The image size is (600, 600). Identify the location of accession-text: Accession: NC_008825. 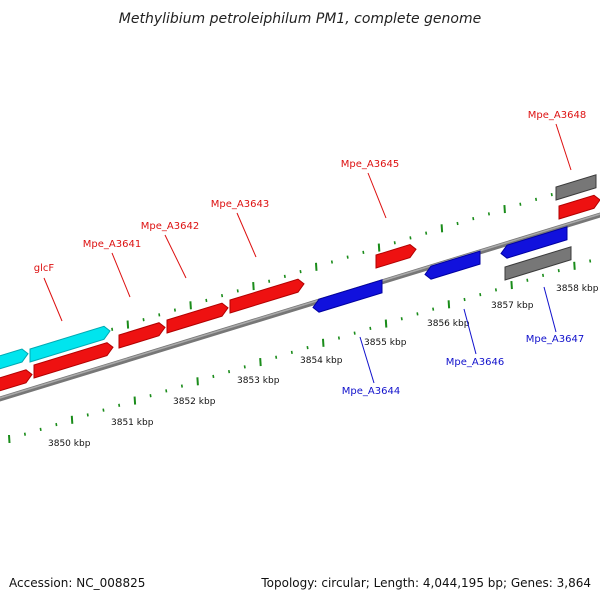
(77, 583).